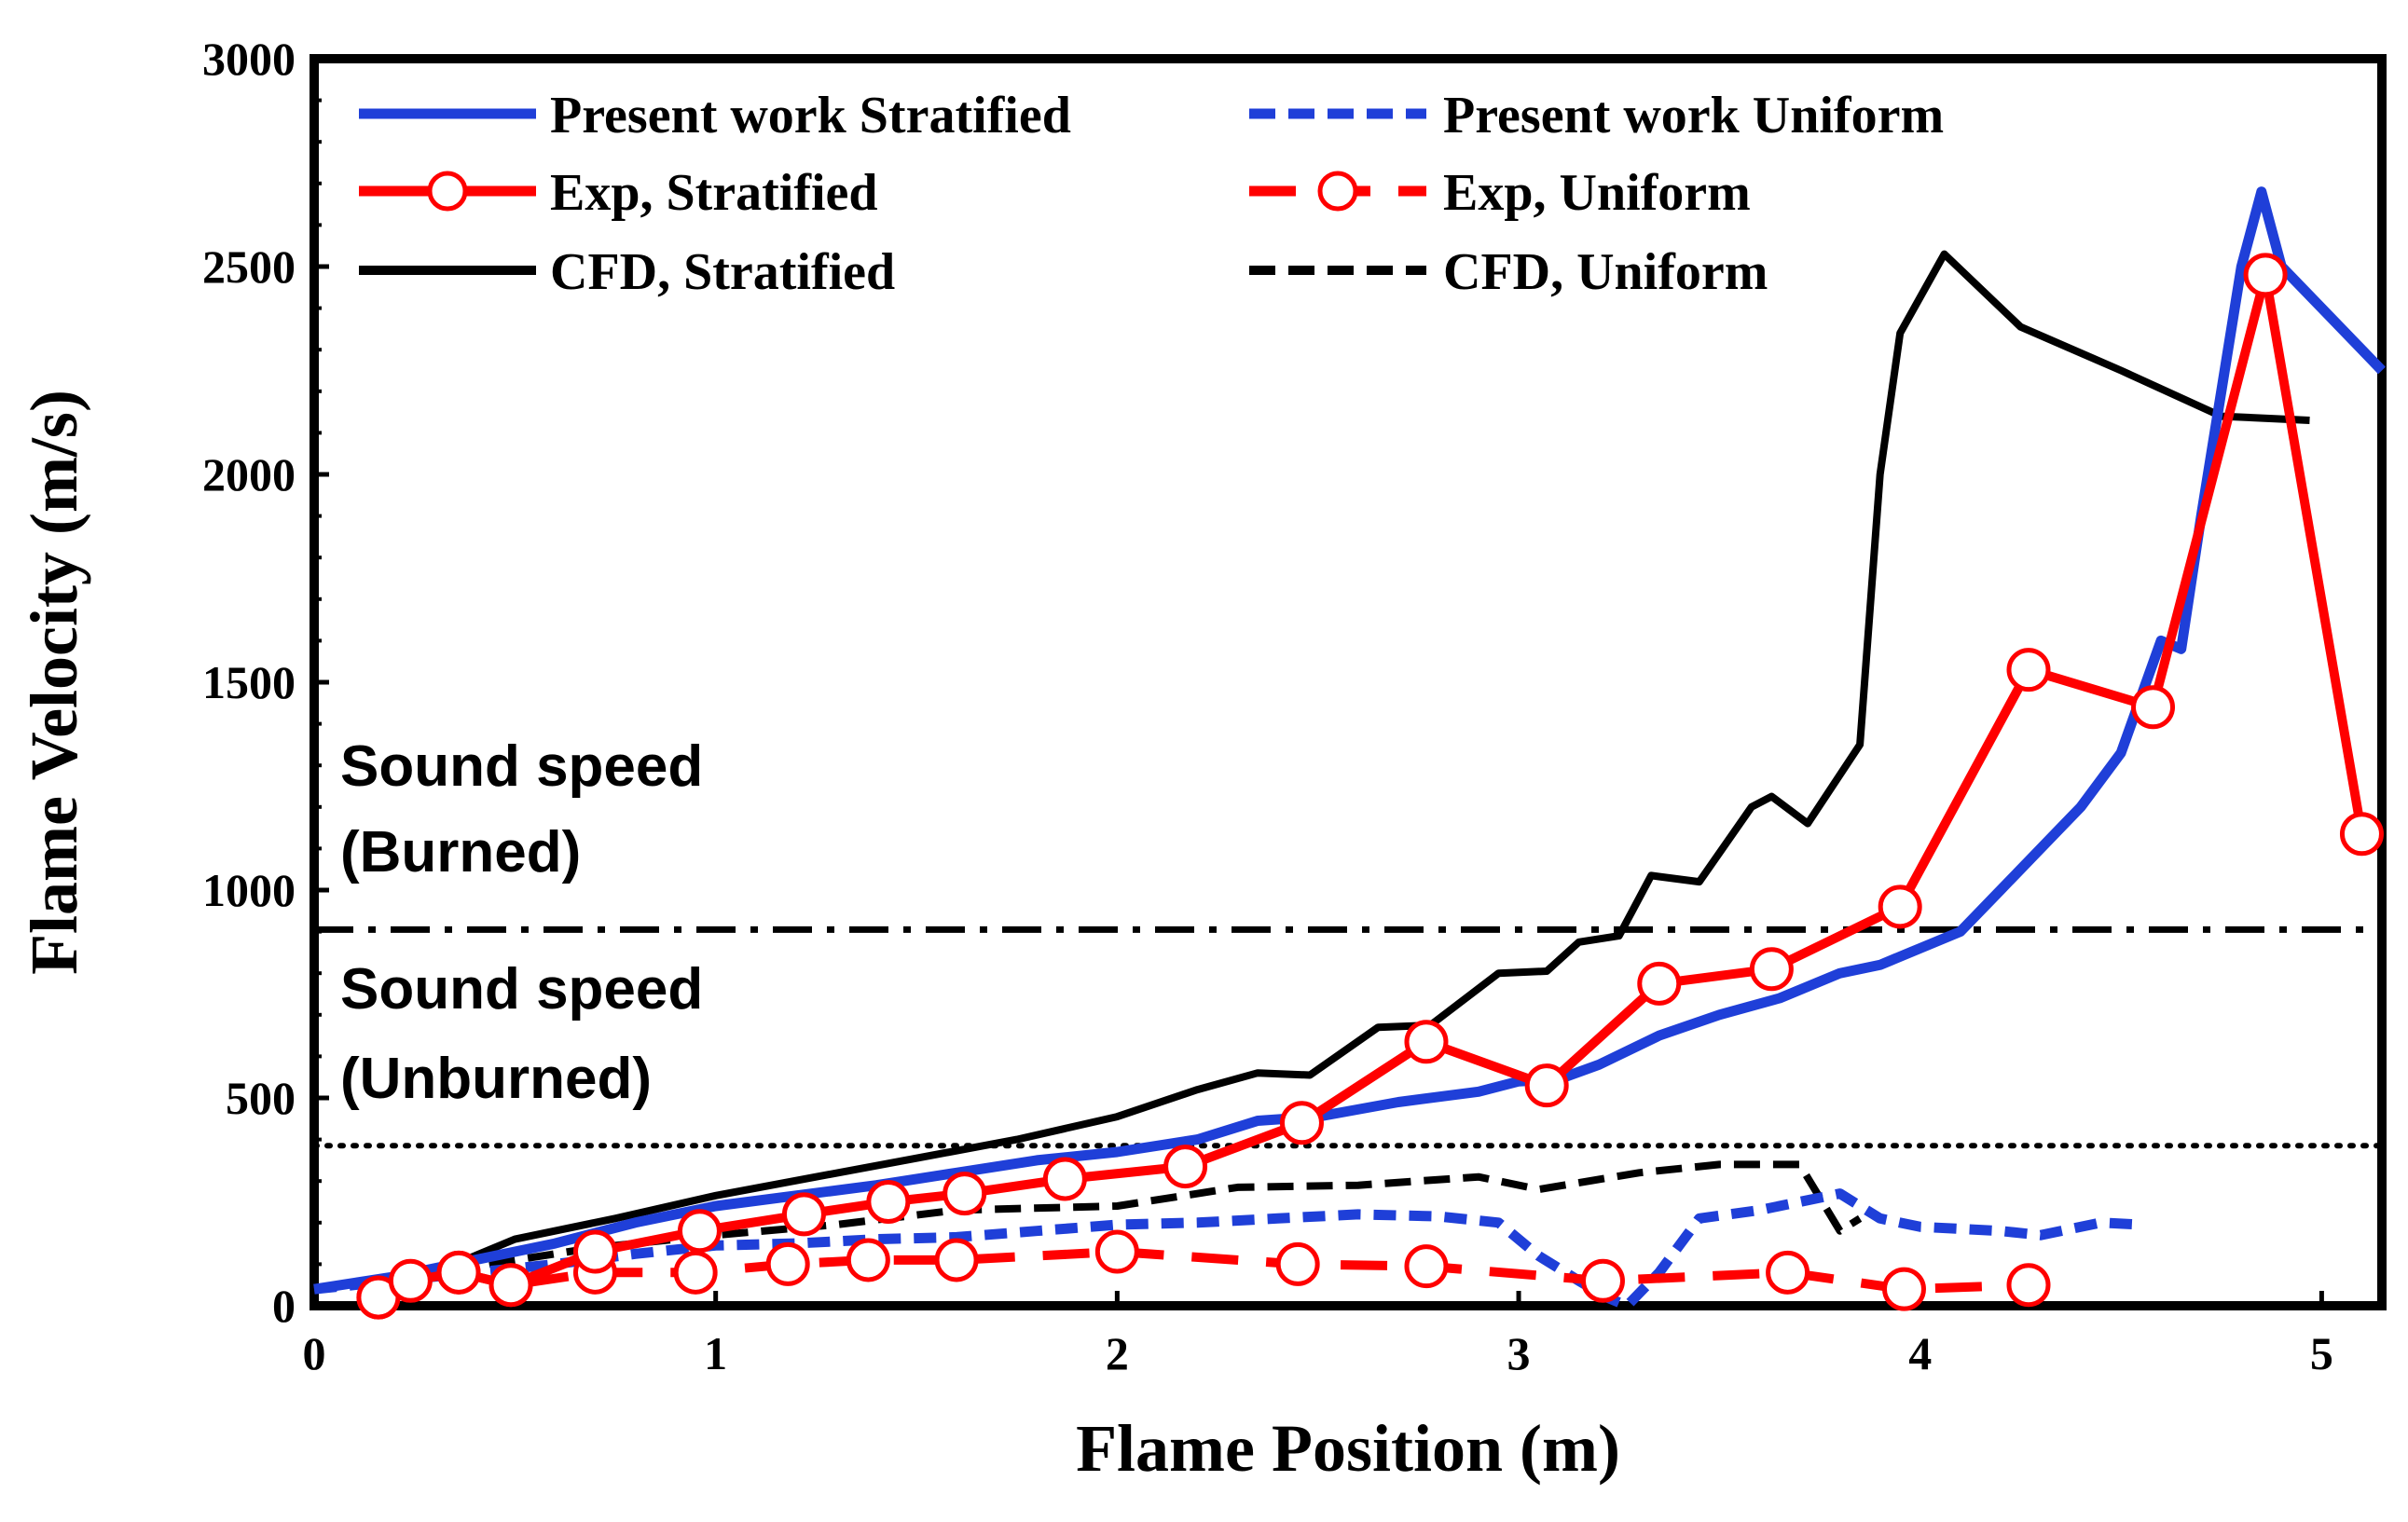 This screenshot has height=1522, width=2408. What do you see at coordinates (1117, 1353) in the screenshot?
I see `x-tick-label: 2` at bounding box center [1117, 1353].